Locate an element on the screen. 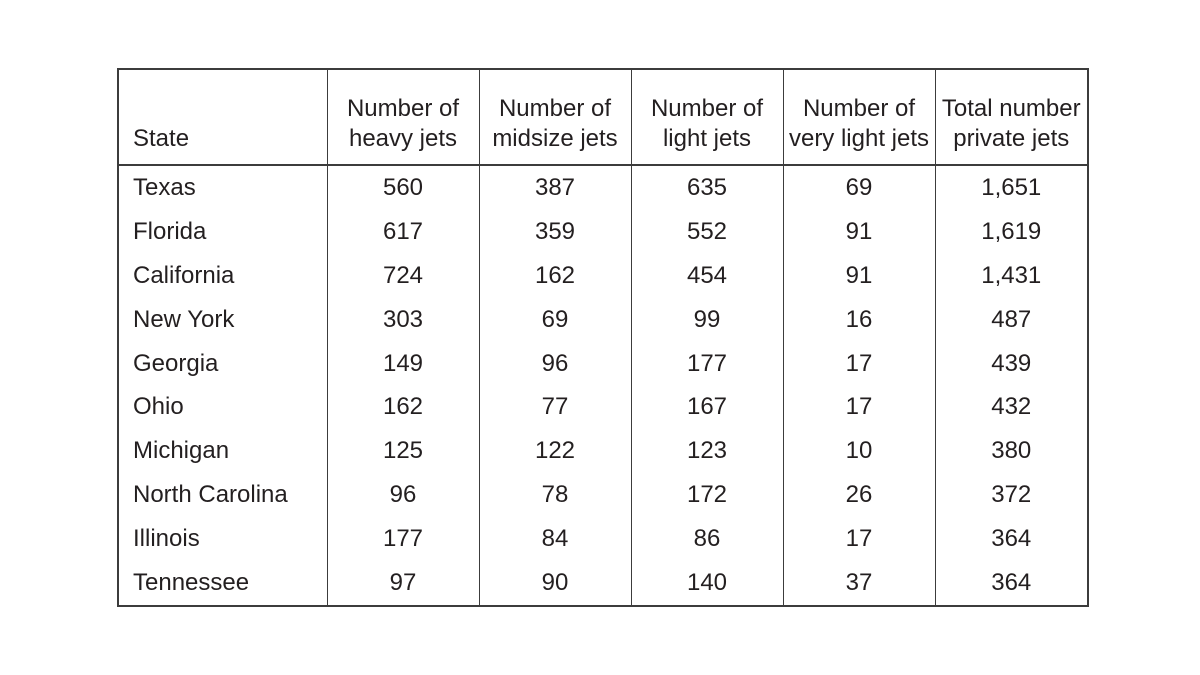 The height and width of the screenshot is (675, 1200). heavy-cell: 724 is located at coordinates (402, 276).